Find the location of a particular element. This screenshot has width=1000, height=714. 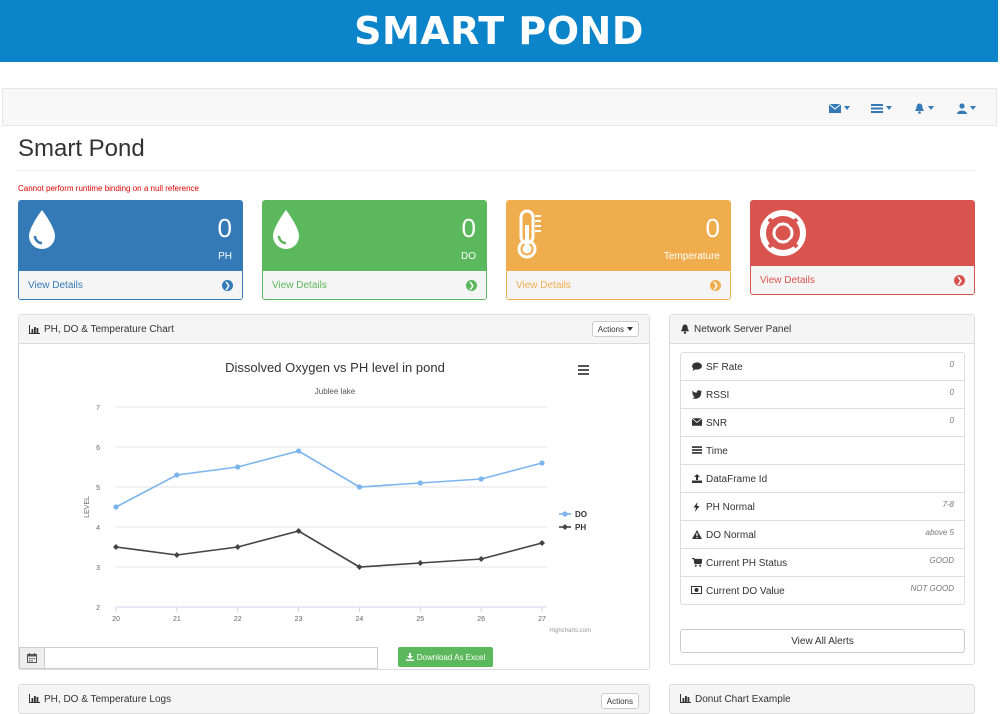

download-label: Download As Excel is located at coordinates (451, 657).